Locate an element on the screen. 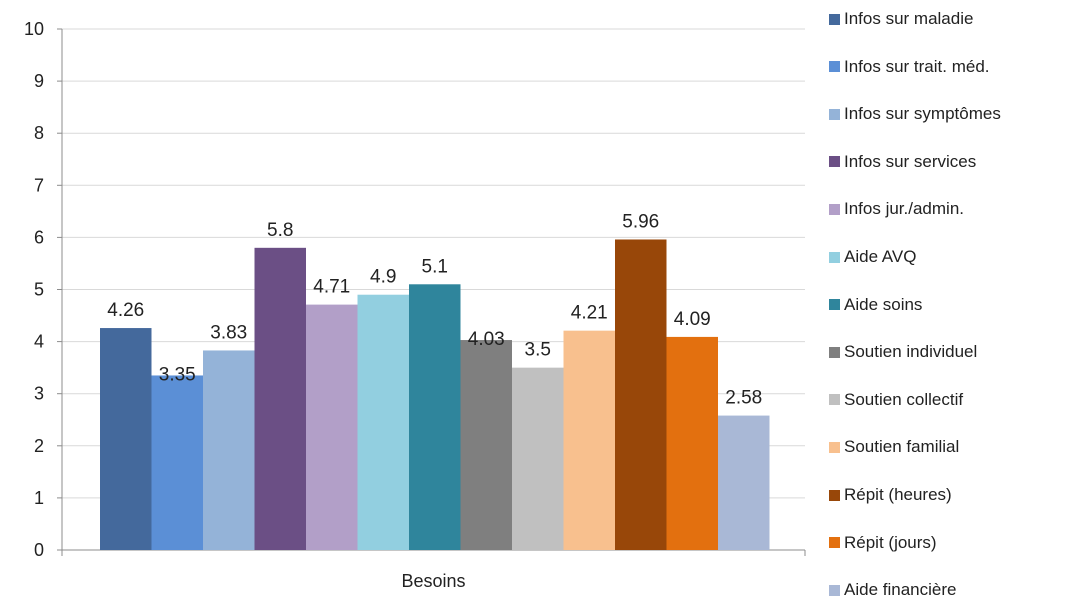  data-label: 4.71 is located at coordinates (331, 287).